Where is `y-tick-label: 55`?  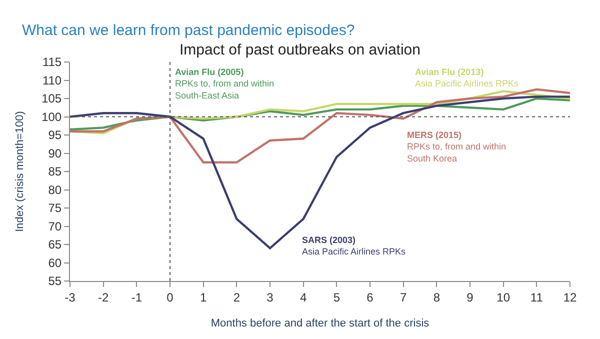 y-tick-label: 55 is located at coordinates (55, 281).